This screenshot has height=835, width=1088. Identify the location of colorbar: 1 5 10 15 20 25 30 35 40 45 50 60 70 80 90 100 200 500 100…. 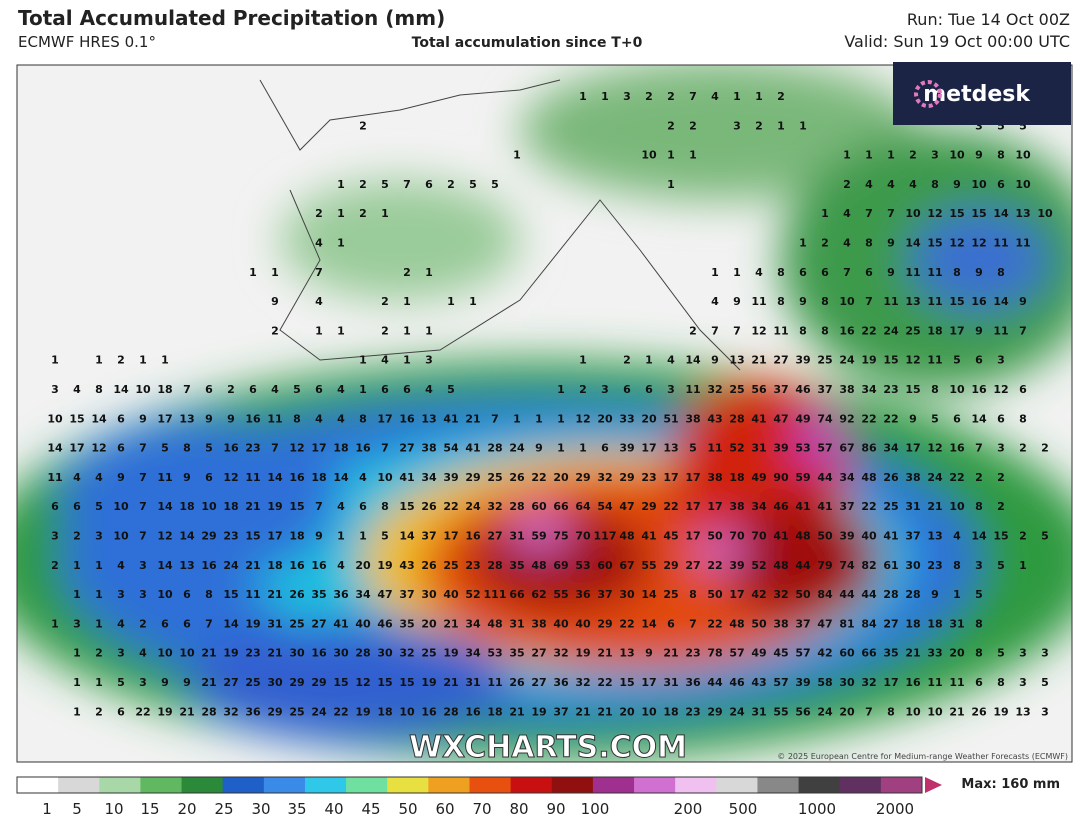
(469, 797).